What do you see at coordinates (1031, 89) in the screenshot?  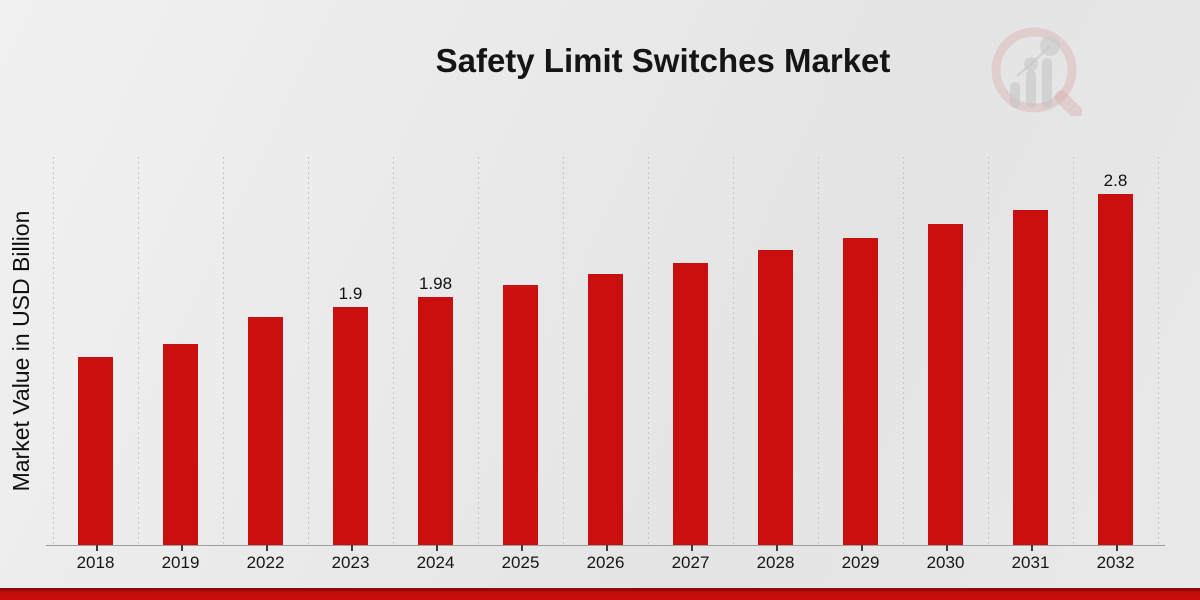 I see `logo-bar-medium-icon` at bounding box center [1031, 89].